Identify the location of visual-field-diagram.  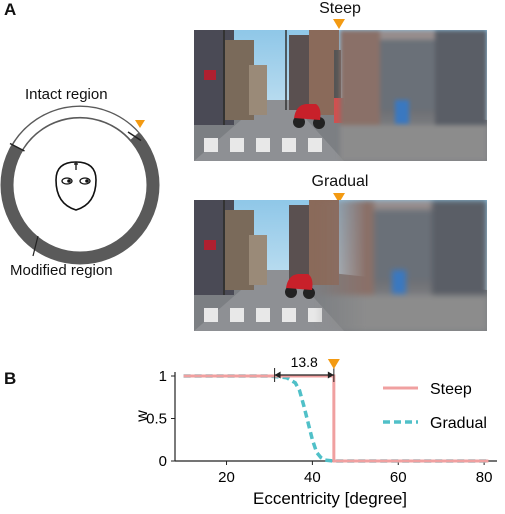
(80, 185).